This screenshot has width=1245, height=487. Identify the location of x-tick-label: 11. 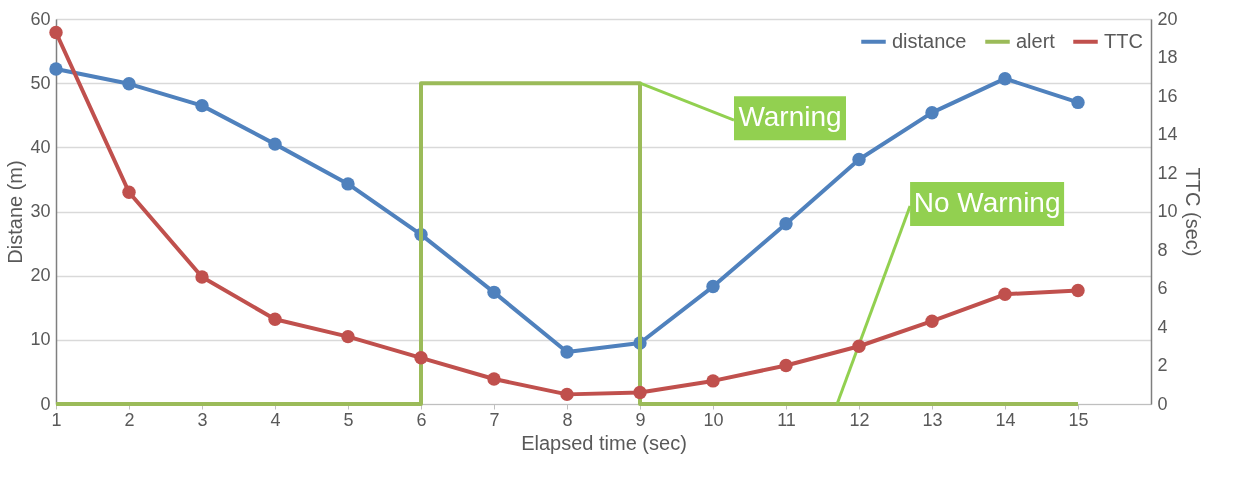
(786, 419).